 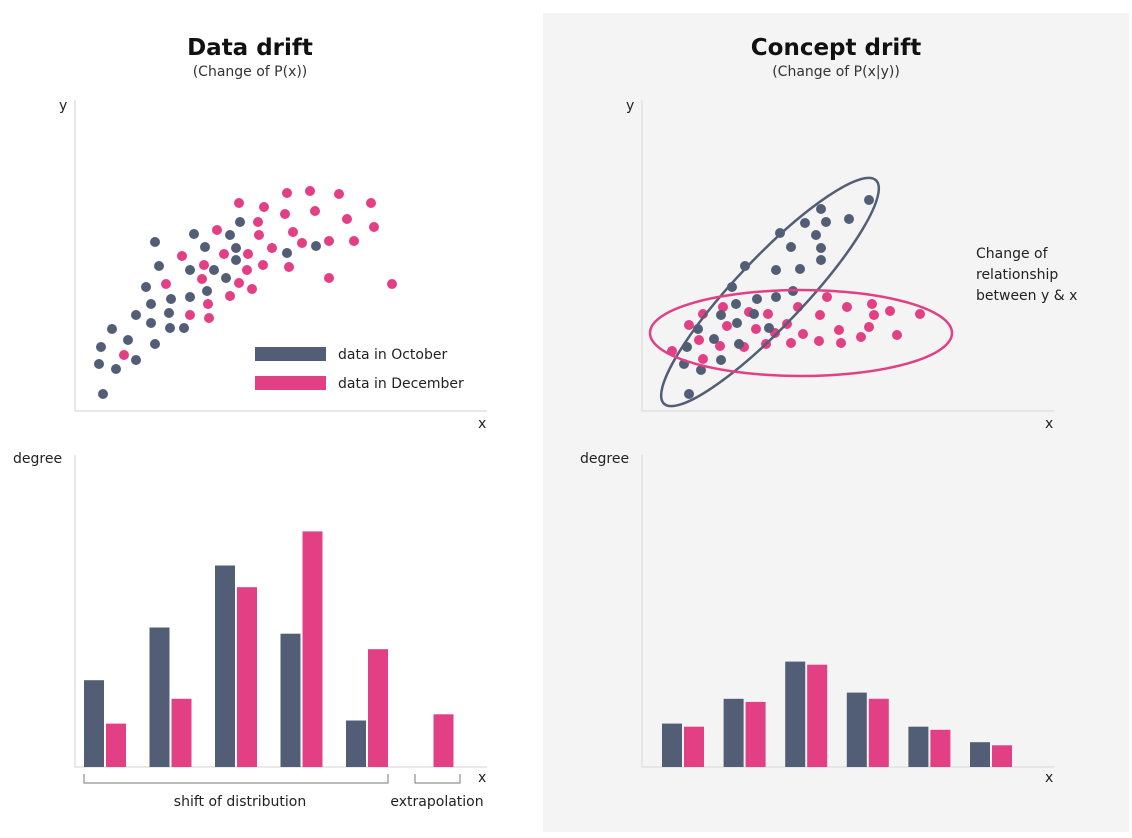 What do you see at coordinates (290, 383) in the screenshot?
I see `legend-swatch-december` at bounding box center [290, 383].